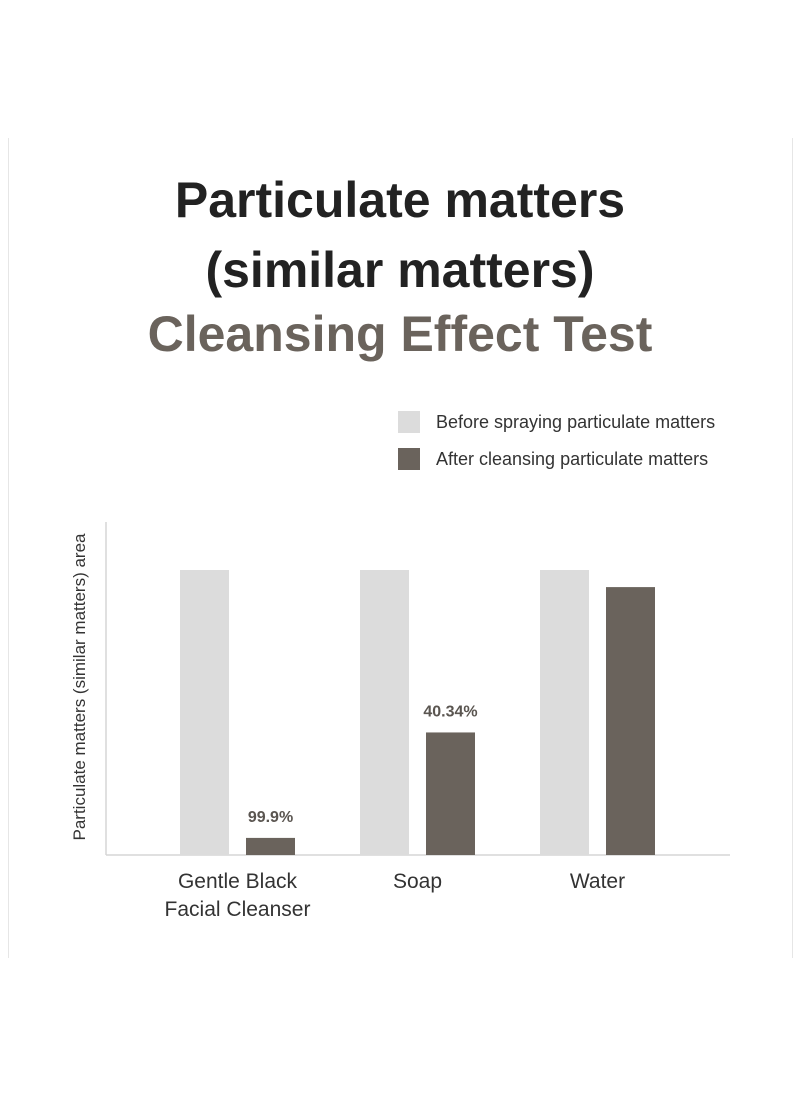  What do you see at coordinates (204, 712) in the screenshot?
I see `bar-gentle-black-before` at bounding box center [204, 712].